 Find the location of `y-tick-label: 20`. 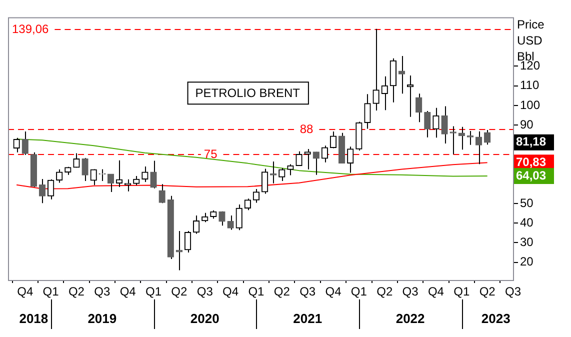

y-tick-label: 20 is located at coordinates (527, 261).